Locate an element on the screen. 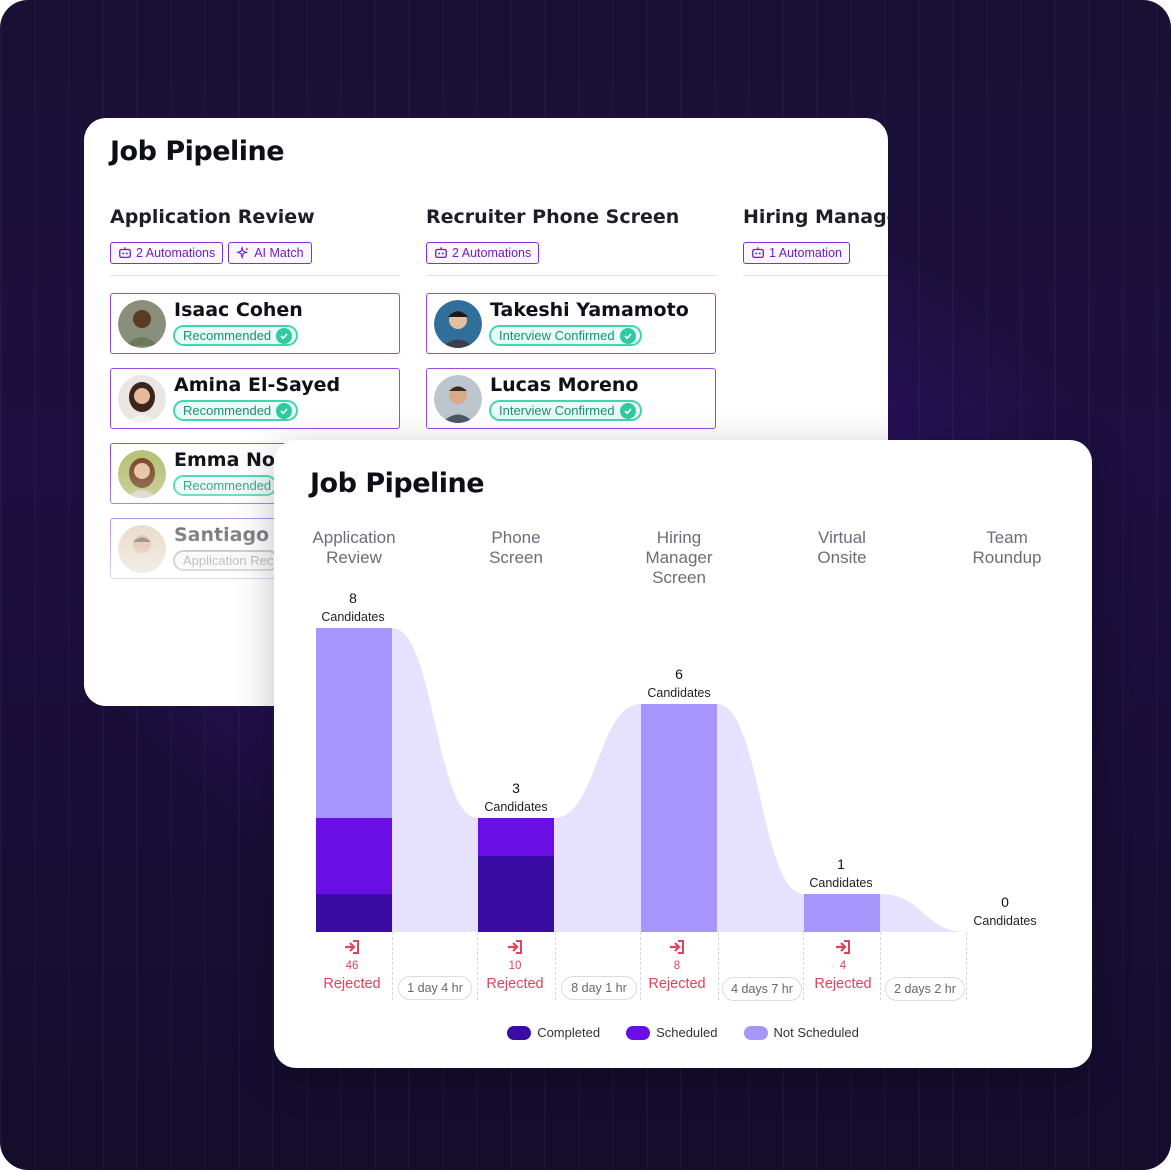 This screenshot has height=1170, width=1171. legend-label: Completed is located at coordinates (569, 1032).